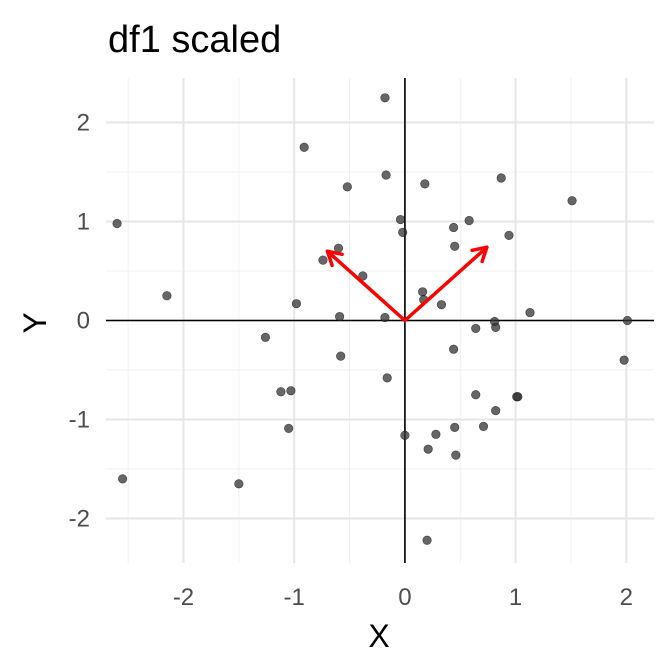  Describe the element at coordinates (83, 321) in the screenshot. I see `y-tick-label: 0` at that location.